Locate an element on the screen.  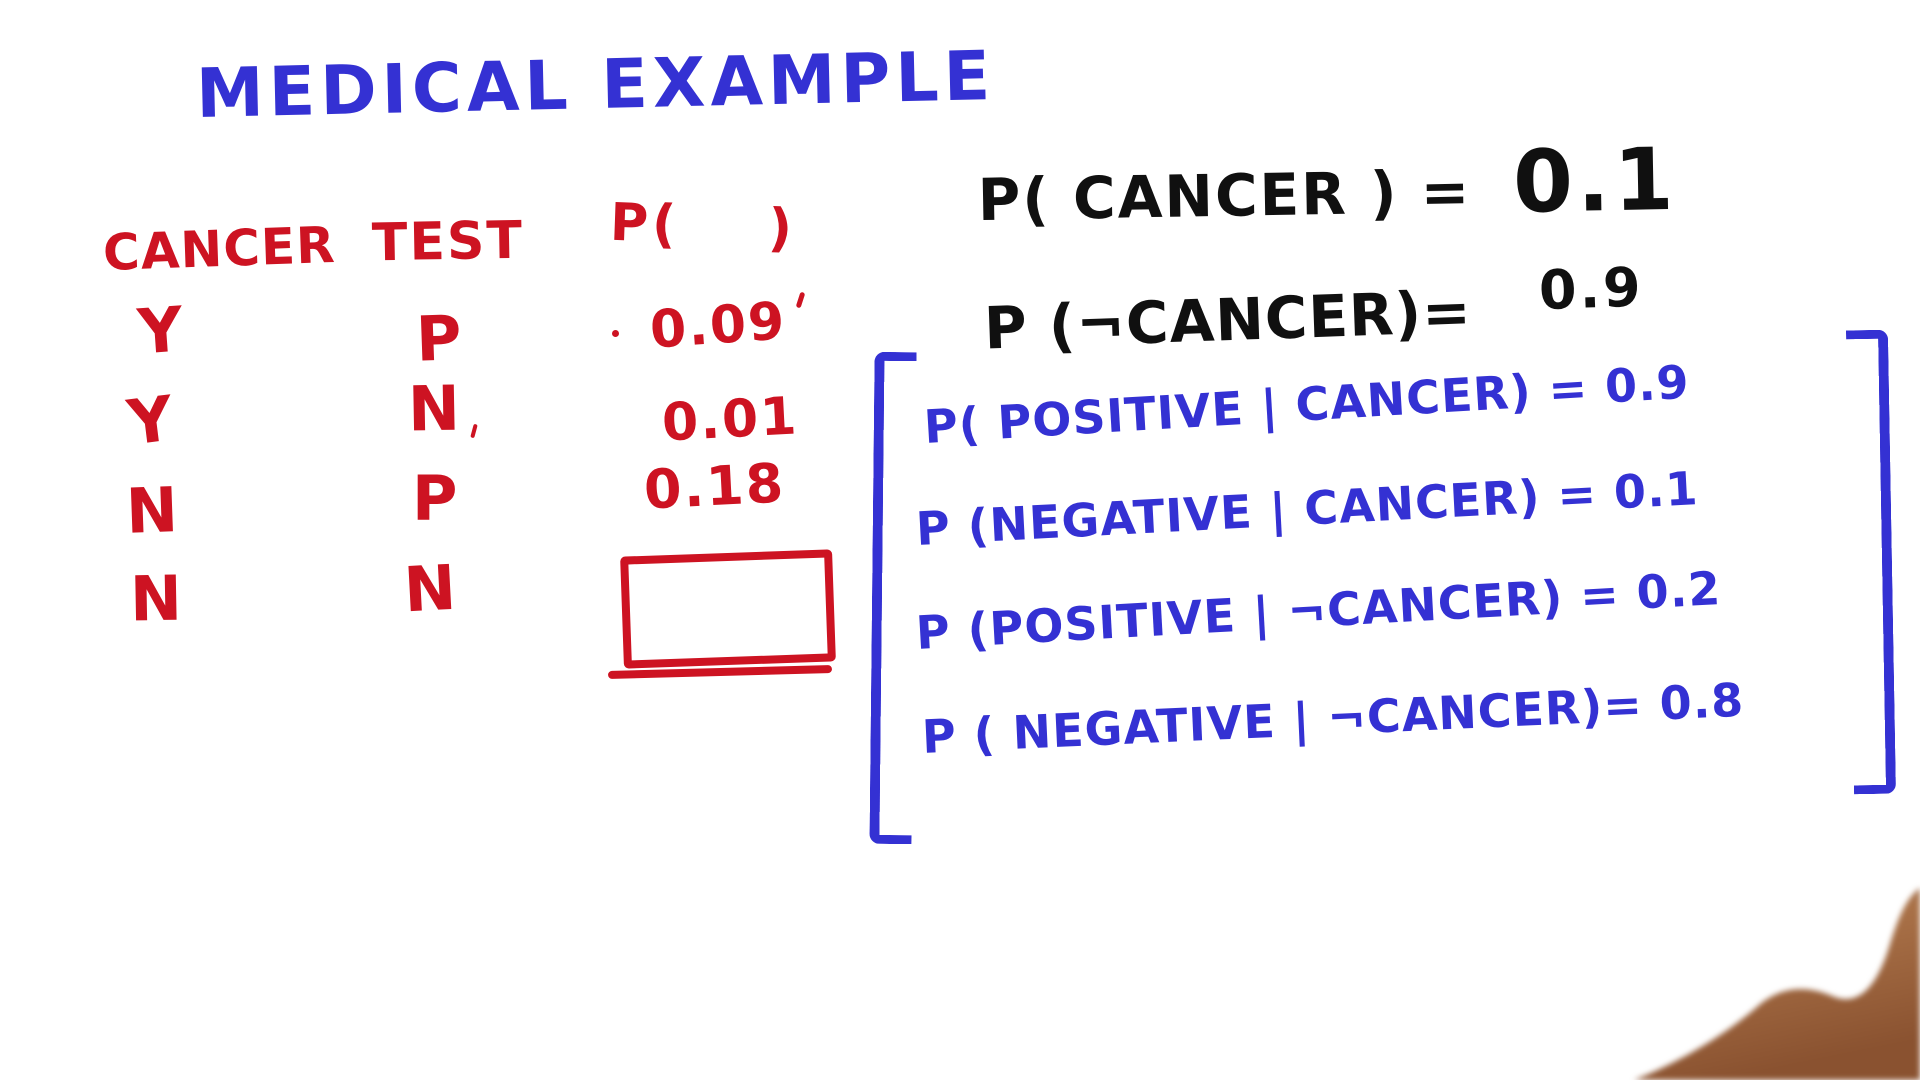
col-header-probability: P( ) is located at coordinates (703, 226).